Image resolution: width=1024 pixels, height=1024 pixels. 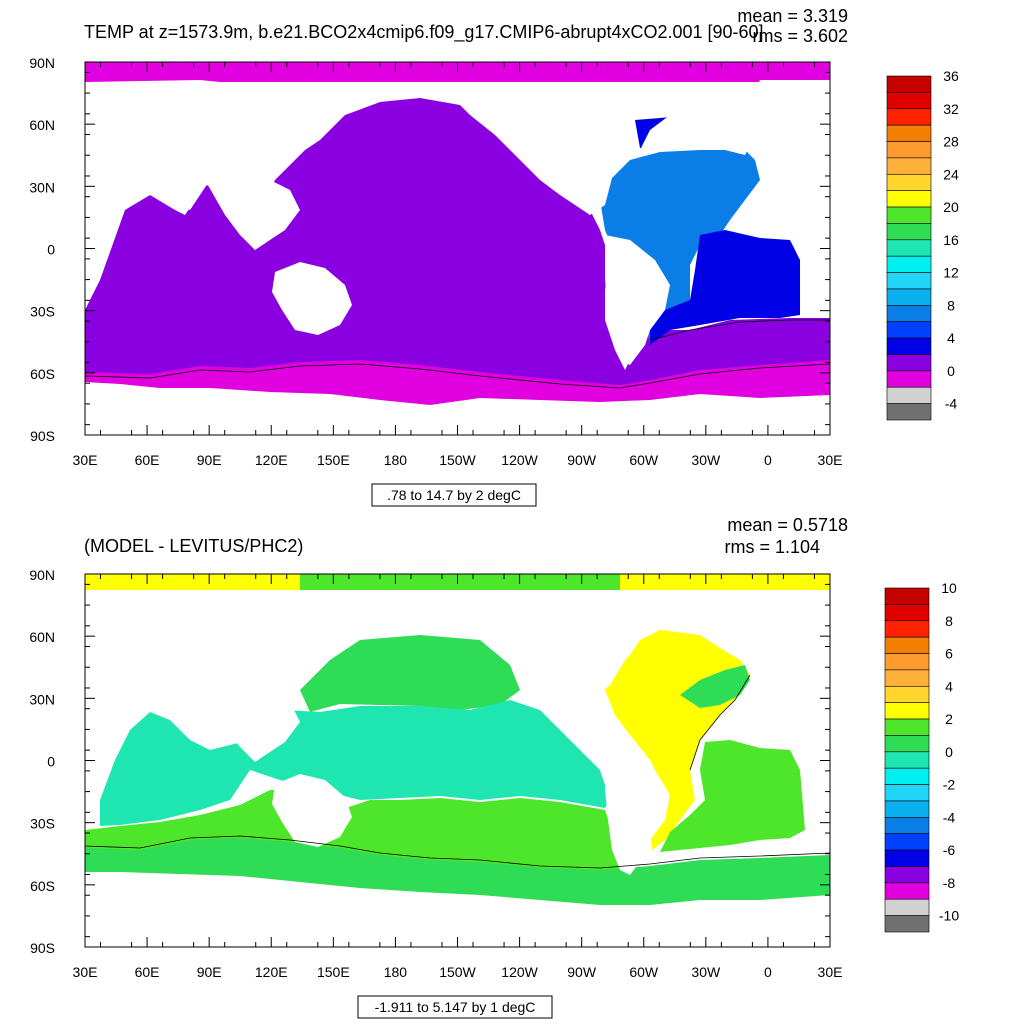 I want to click on top-southern-ocean, so click(x=457, y=382).